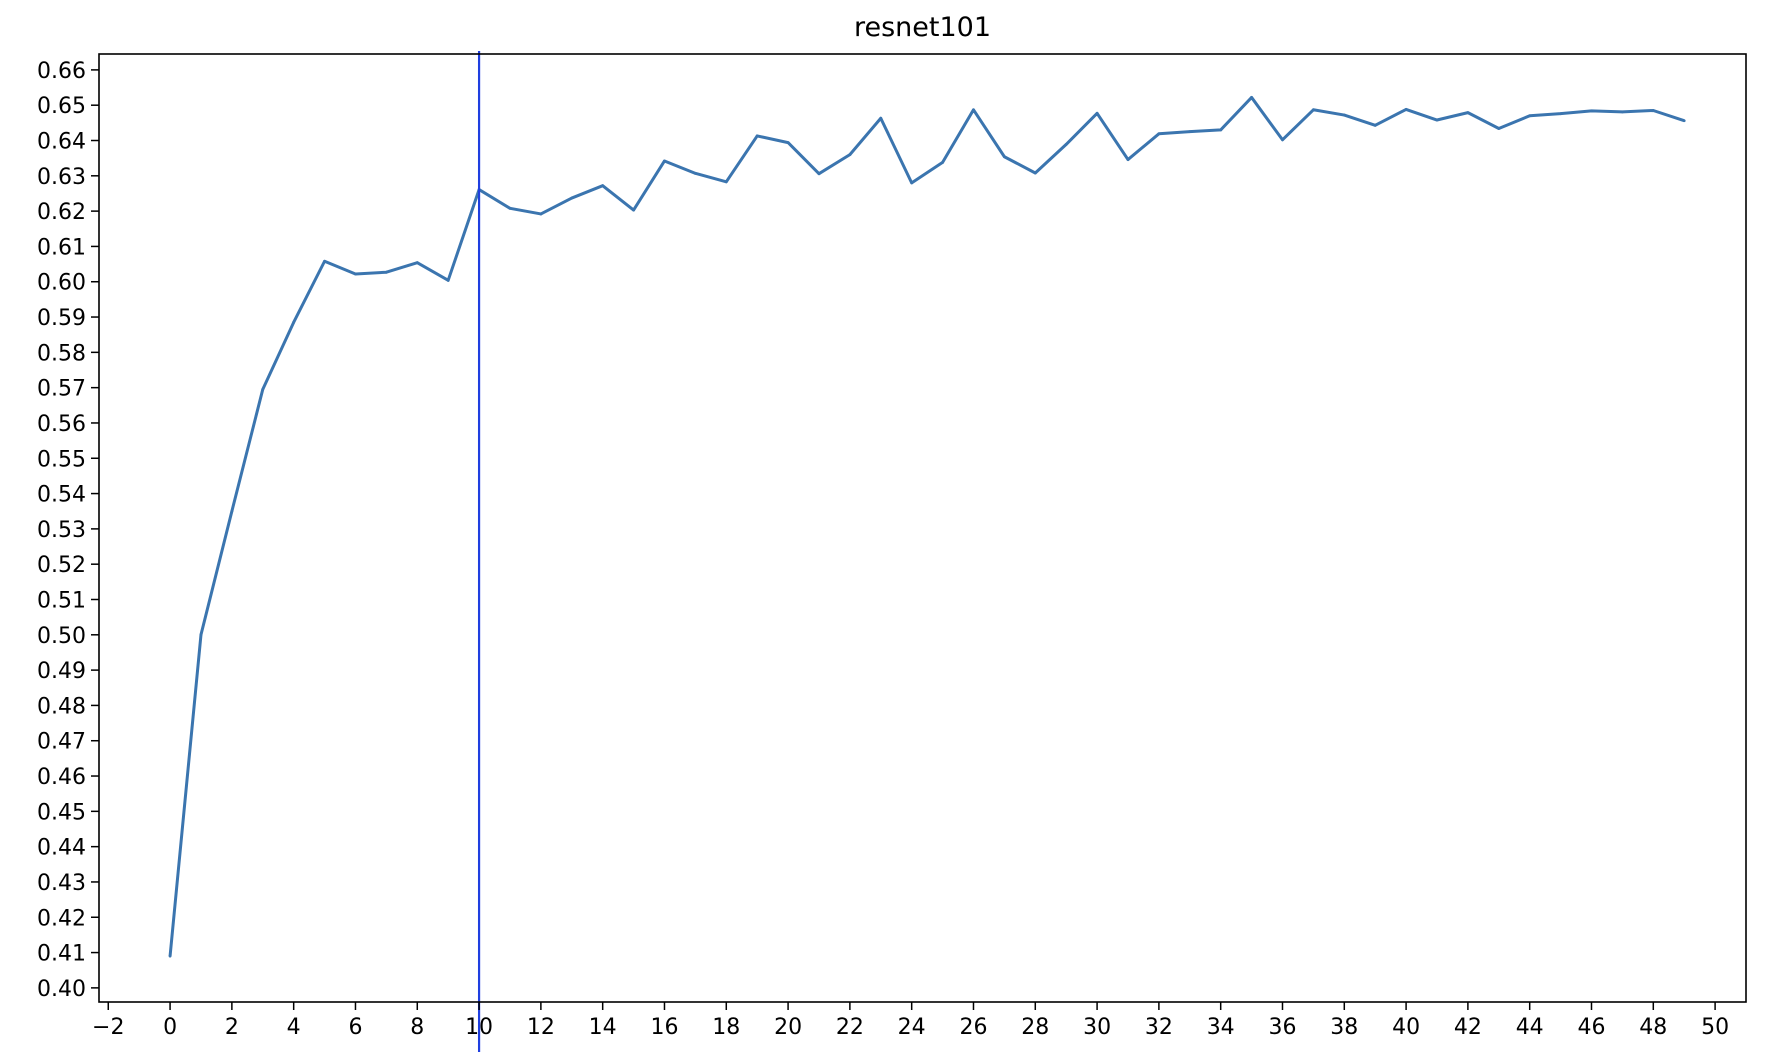 This screenshot has height=1052, width=1776. What do you see at coordinates (1097, 1027) in the screenshot?
I see `x-tick-label: 30` at bounding box center [1097, 1027].